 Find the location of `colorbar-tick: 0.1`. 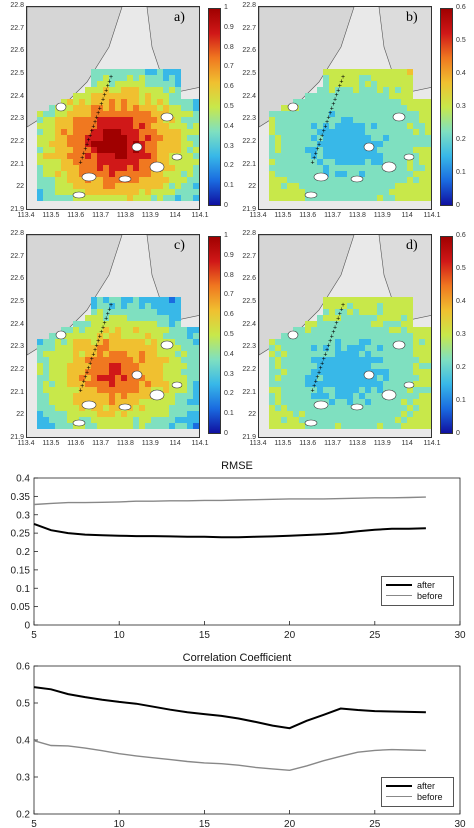

colorbar-tick: 0.1 is located at coordinates (229, 186).